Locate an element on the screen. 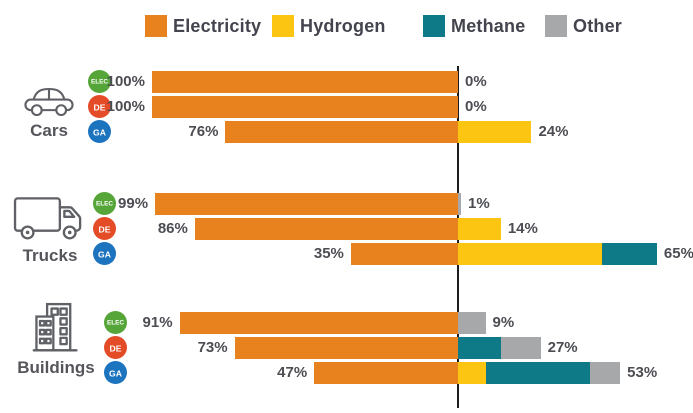 This screenshot has width=693, height=413. group-label: Cars is located at coordinates (49, 130).